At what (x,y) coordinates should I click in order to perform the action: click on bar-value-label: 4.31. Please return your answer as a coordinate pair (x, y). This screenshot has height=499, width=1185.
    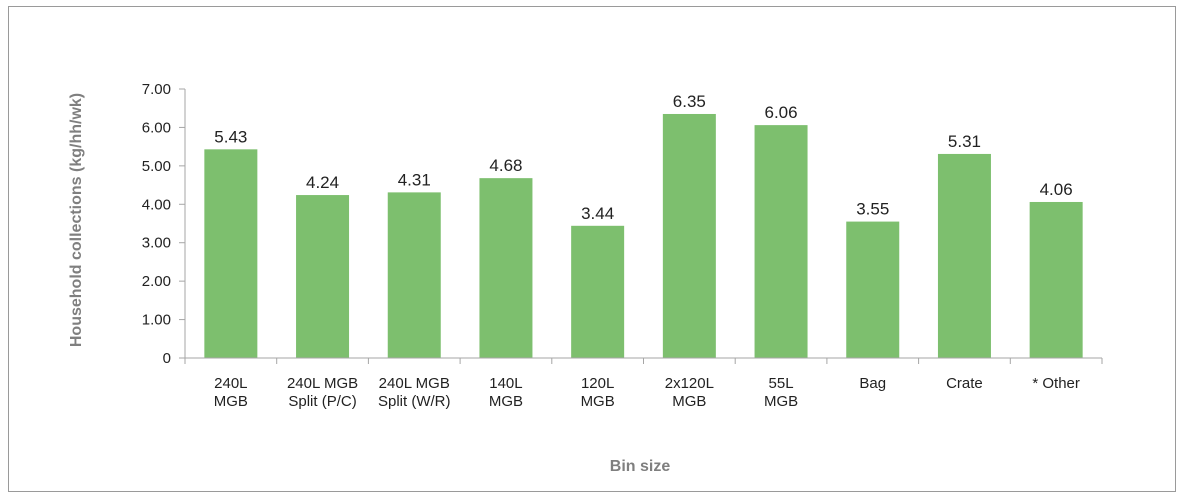
    Looking at the image, I should click on (414, 179).